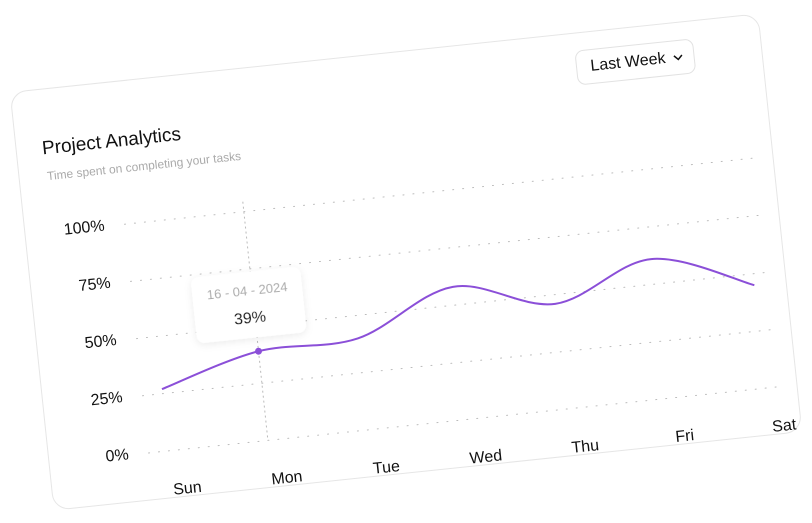 The image size is (812, 523). What do you see at coordinates (84, 228) in the screenshot?
I see `y-tick-label: 100%` at bounding box center [84, 228].